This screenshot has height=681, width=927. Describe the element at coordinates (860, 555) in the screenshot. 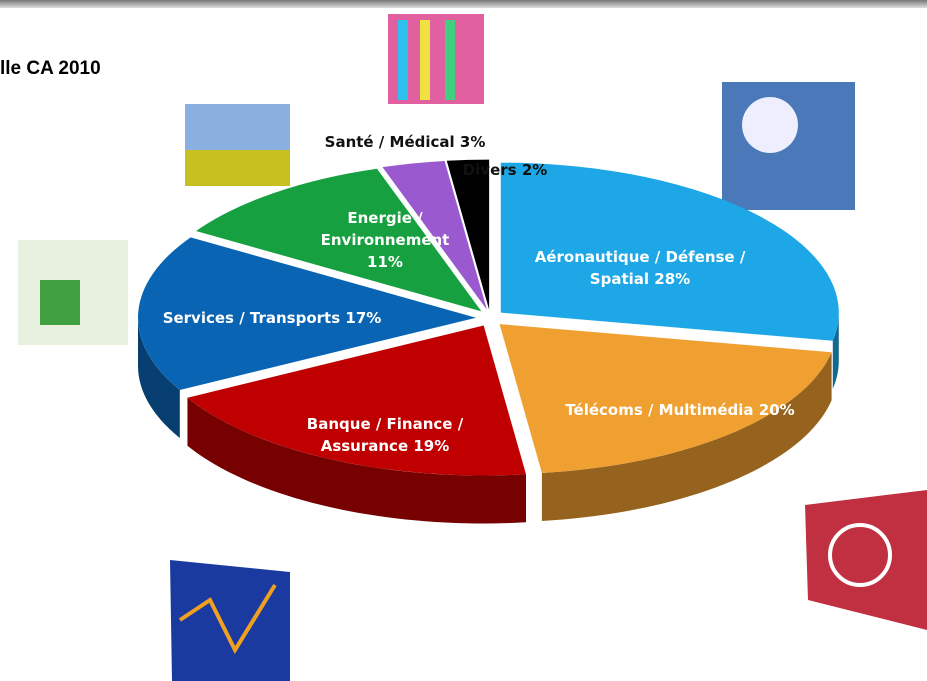

I see `photo-telecom-wave` at that location.